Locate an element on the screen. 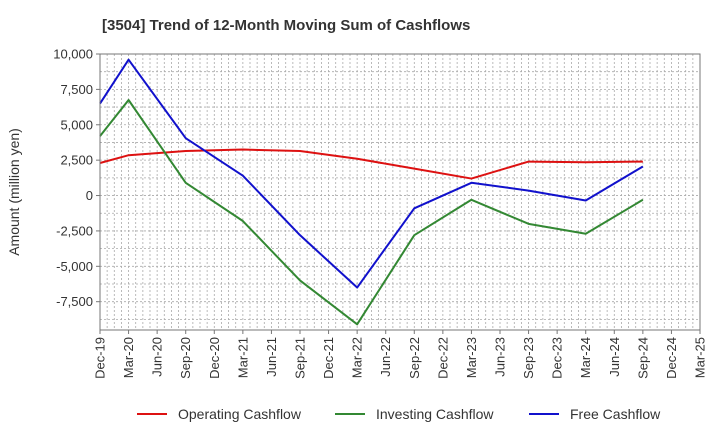  x-tick-label: Jun-20 is located at coordinates (157, 357).